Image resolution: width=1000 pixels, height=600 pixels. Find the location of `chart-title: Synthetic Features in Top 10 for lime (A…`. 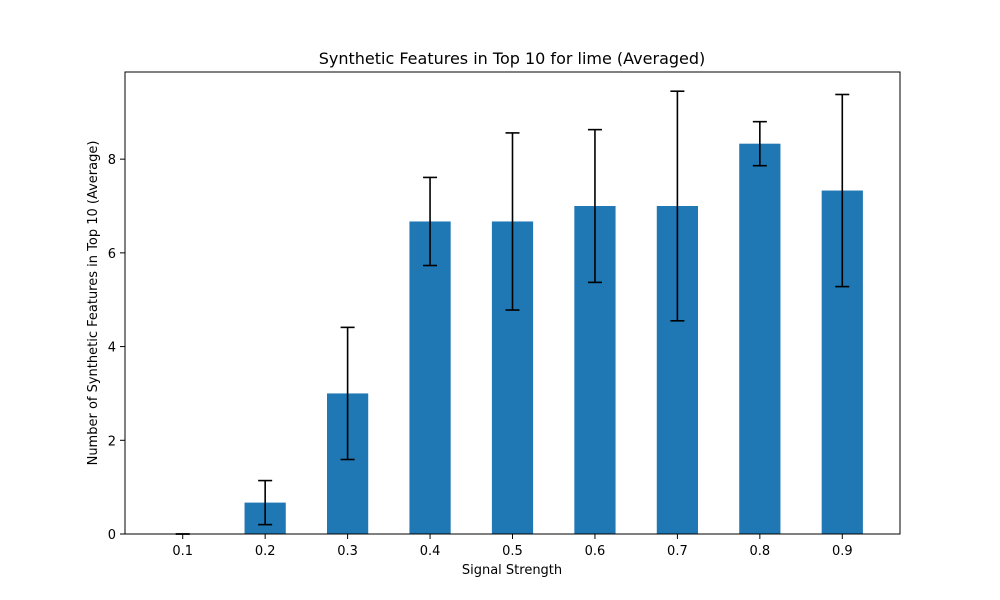

chart-title: Synthetic Features in Top 10 for lime (A… is located at coordinates (512, 58).